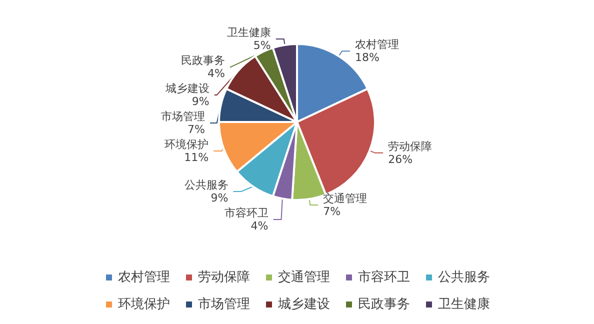 This screenshot has height=324, width=594. What do you see at coordinates (186, 145) in the screenshot?
I see `slice-label: 环境保护` at bounding box center [186, 145].